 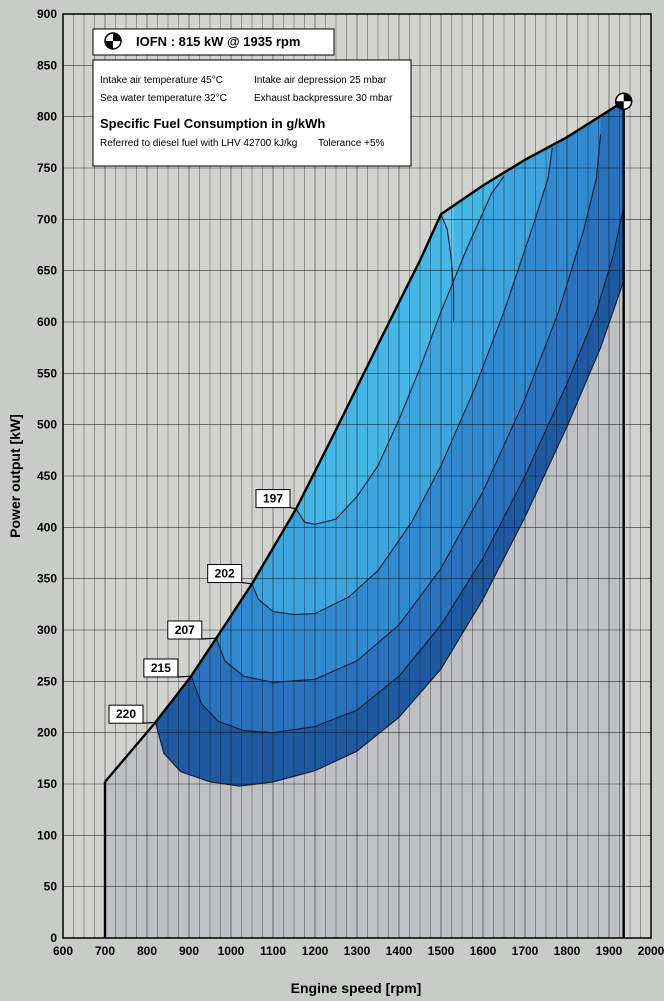 I want to click on x-tick-label: 1900, so click(x=609, y=951).